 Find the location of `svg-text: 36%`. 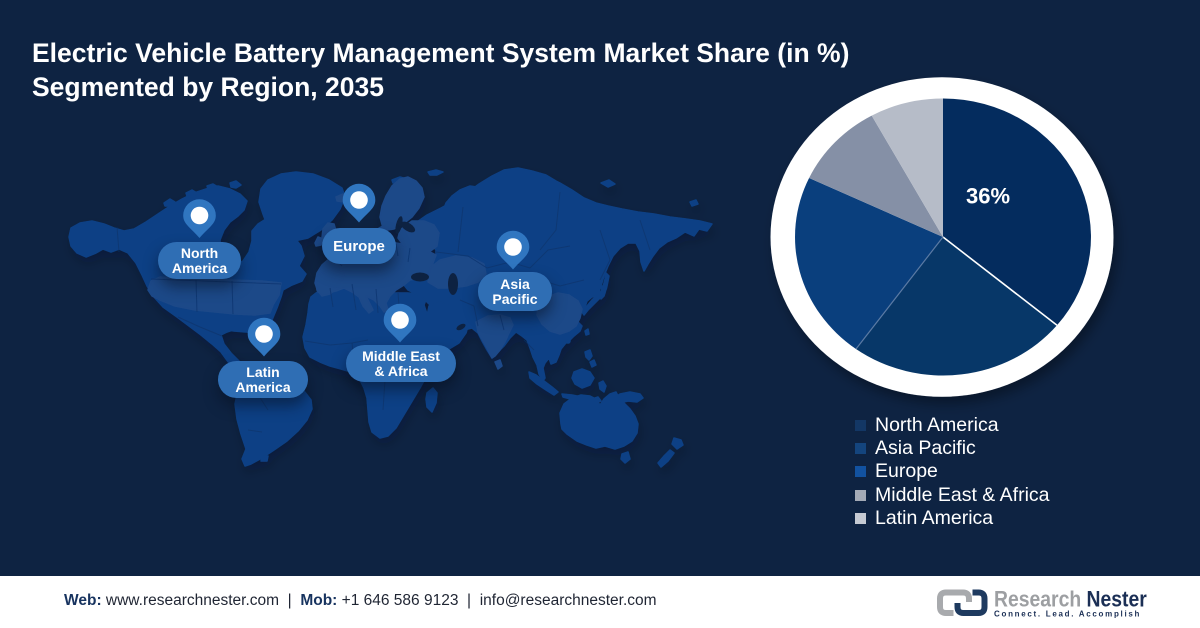

svg-text: 36% is located at coordinates (988, 196).